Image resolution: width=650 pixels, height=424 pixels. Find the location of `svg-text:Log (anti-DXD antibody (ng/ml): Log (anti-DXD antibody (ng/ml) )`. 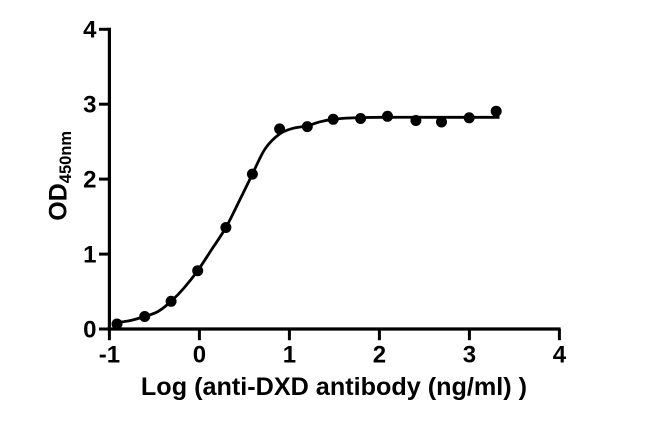

svg-text:Log (anti-DXD antibody (ng/ml): Log (anti-DXD antibody (ng/ml) ) is located at coordinates (334, 387).